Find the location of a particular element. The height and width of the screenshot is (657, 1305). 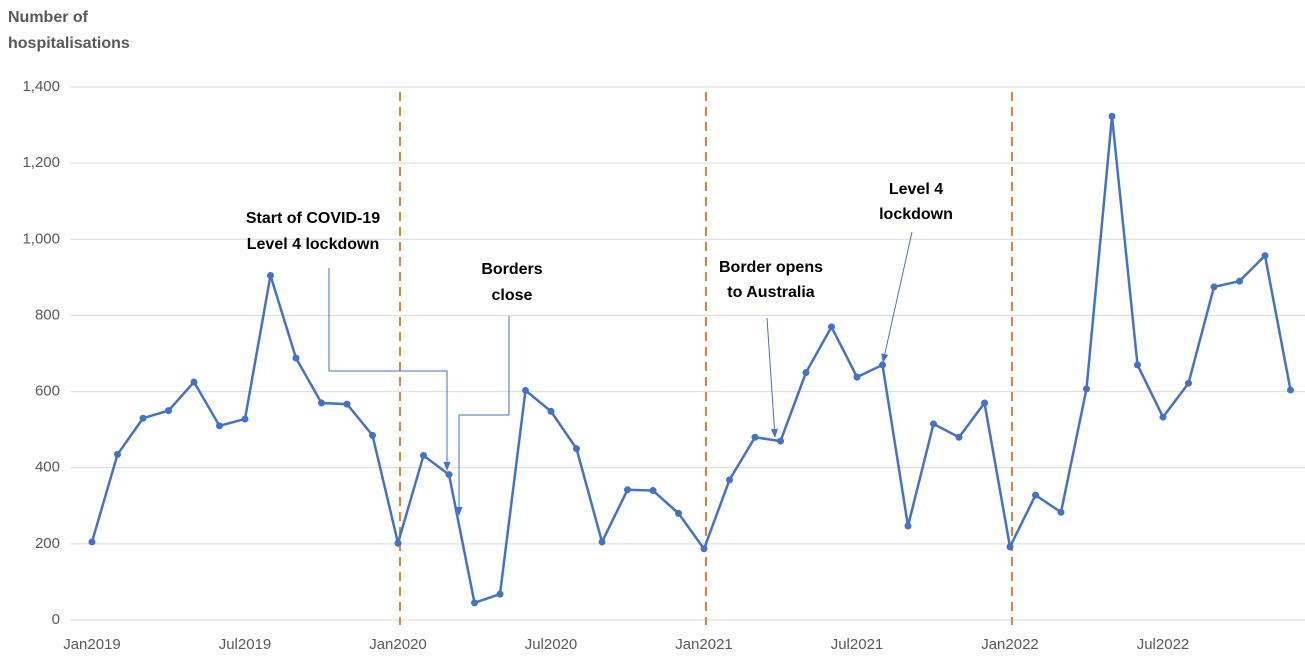

y-axis-title: Number of is located at coordinates (48, 17).